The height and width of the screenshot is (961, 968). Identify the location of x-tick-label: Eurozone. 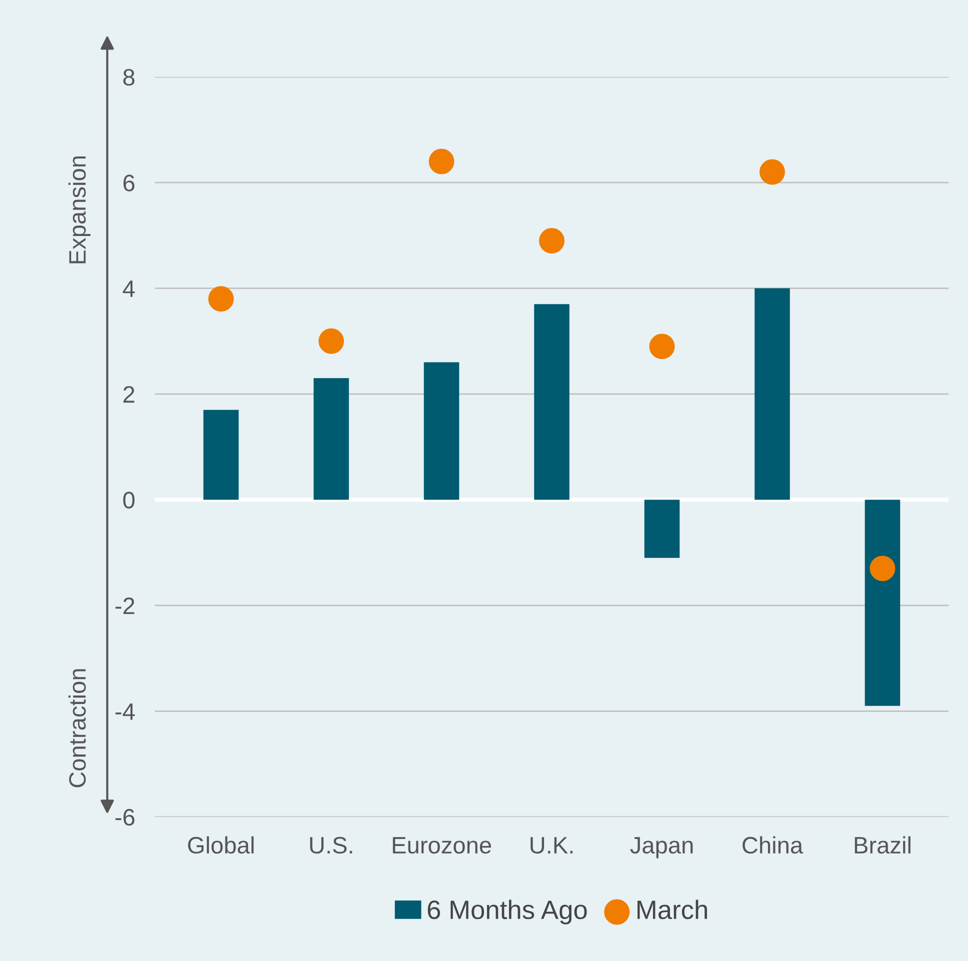
(442, 845).